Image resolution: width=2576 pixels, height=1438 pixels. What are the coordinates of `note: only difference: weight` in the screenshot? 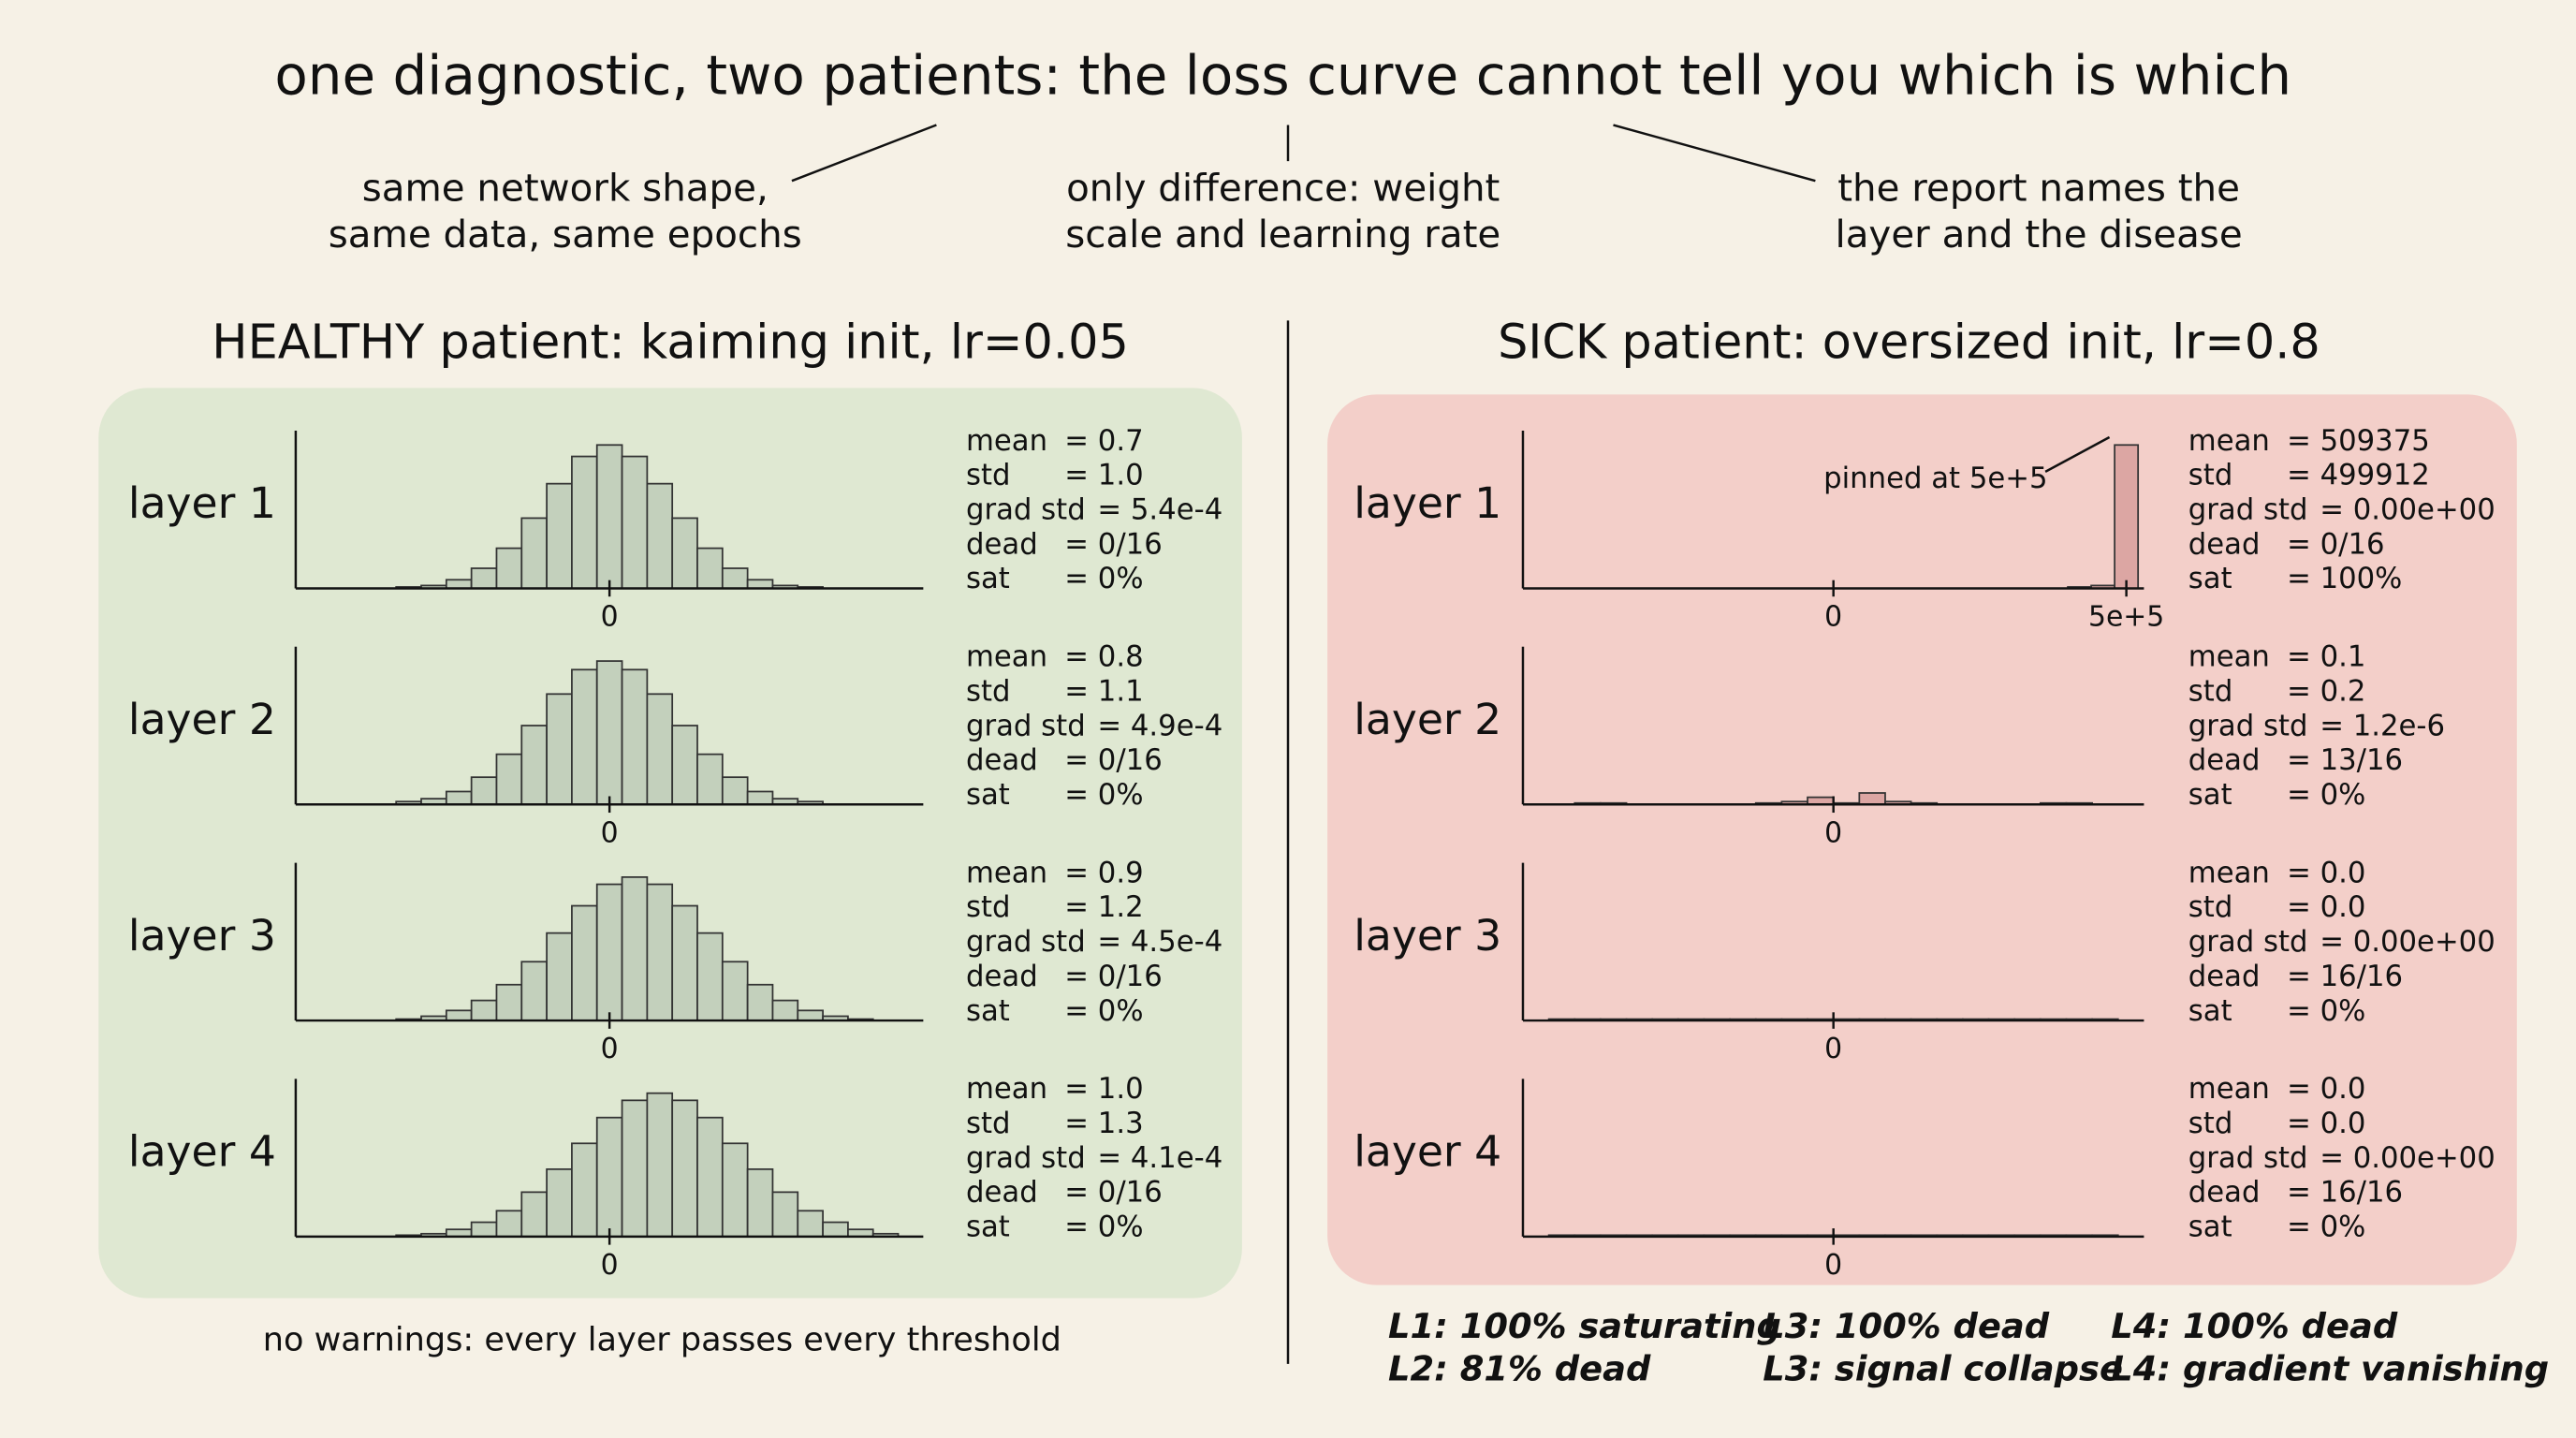 It's located at (1283, 189).